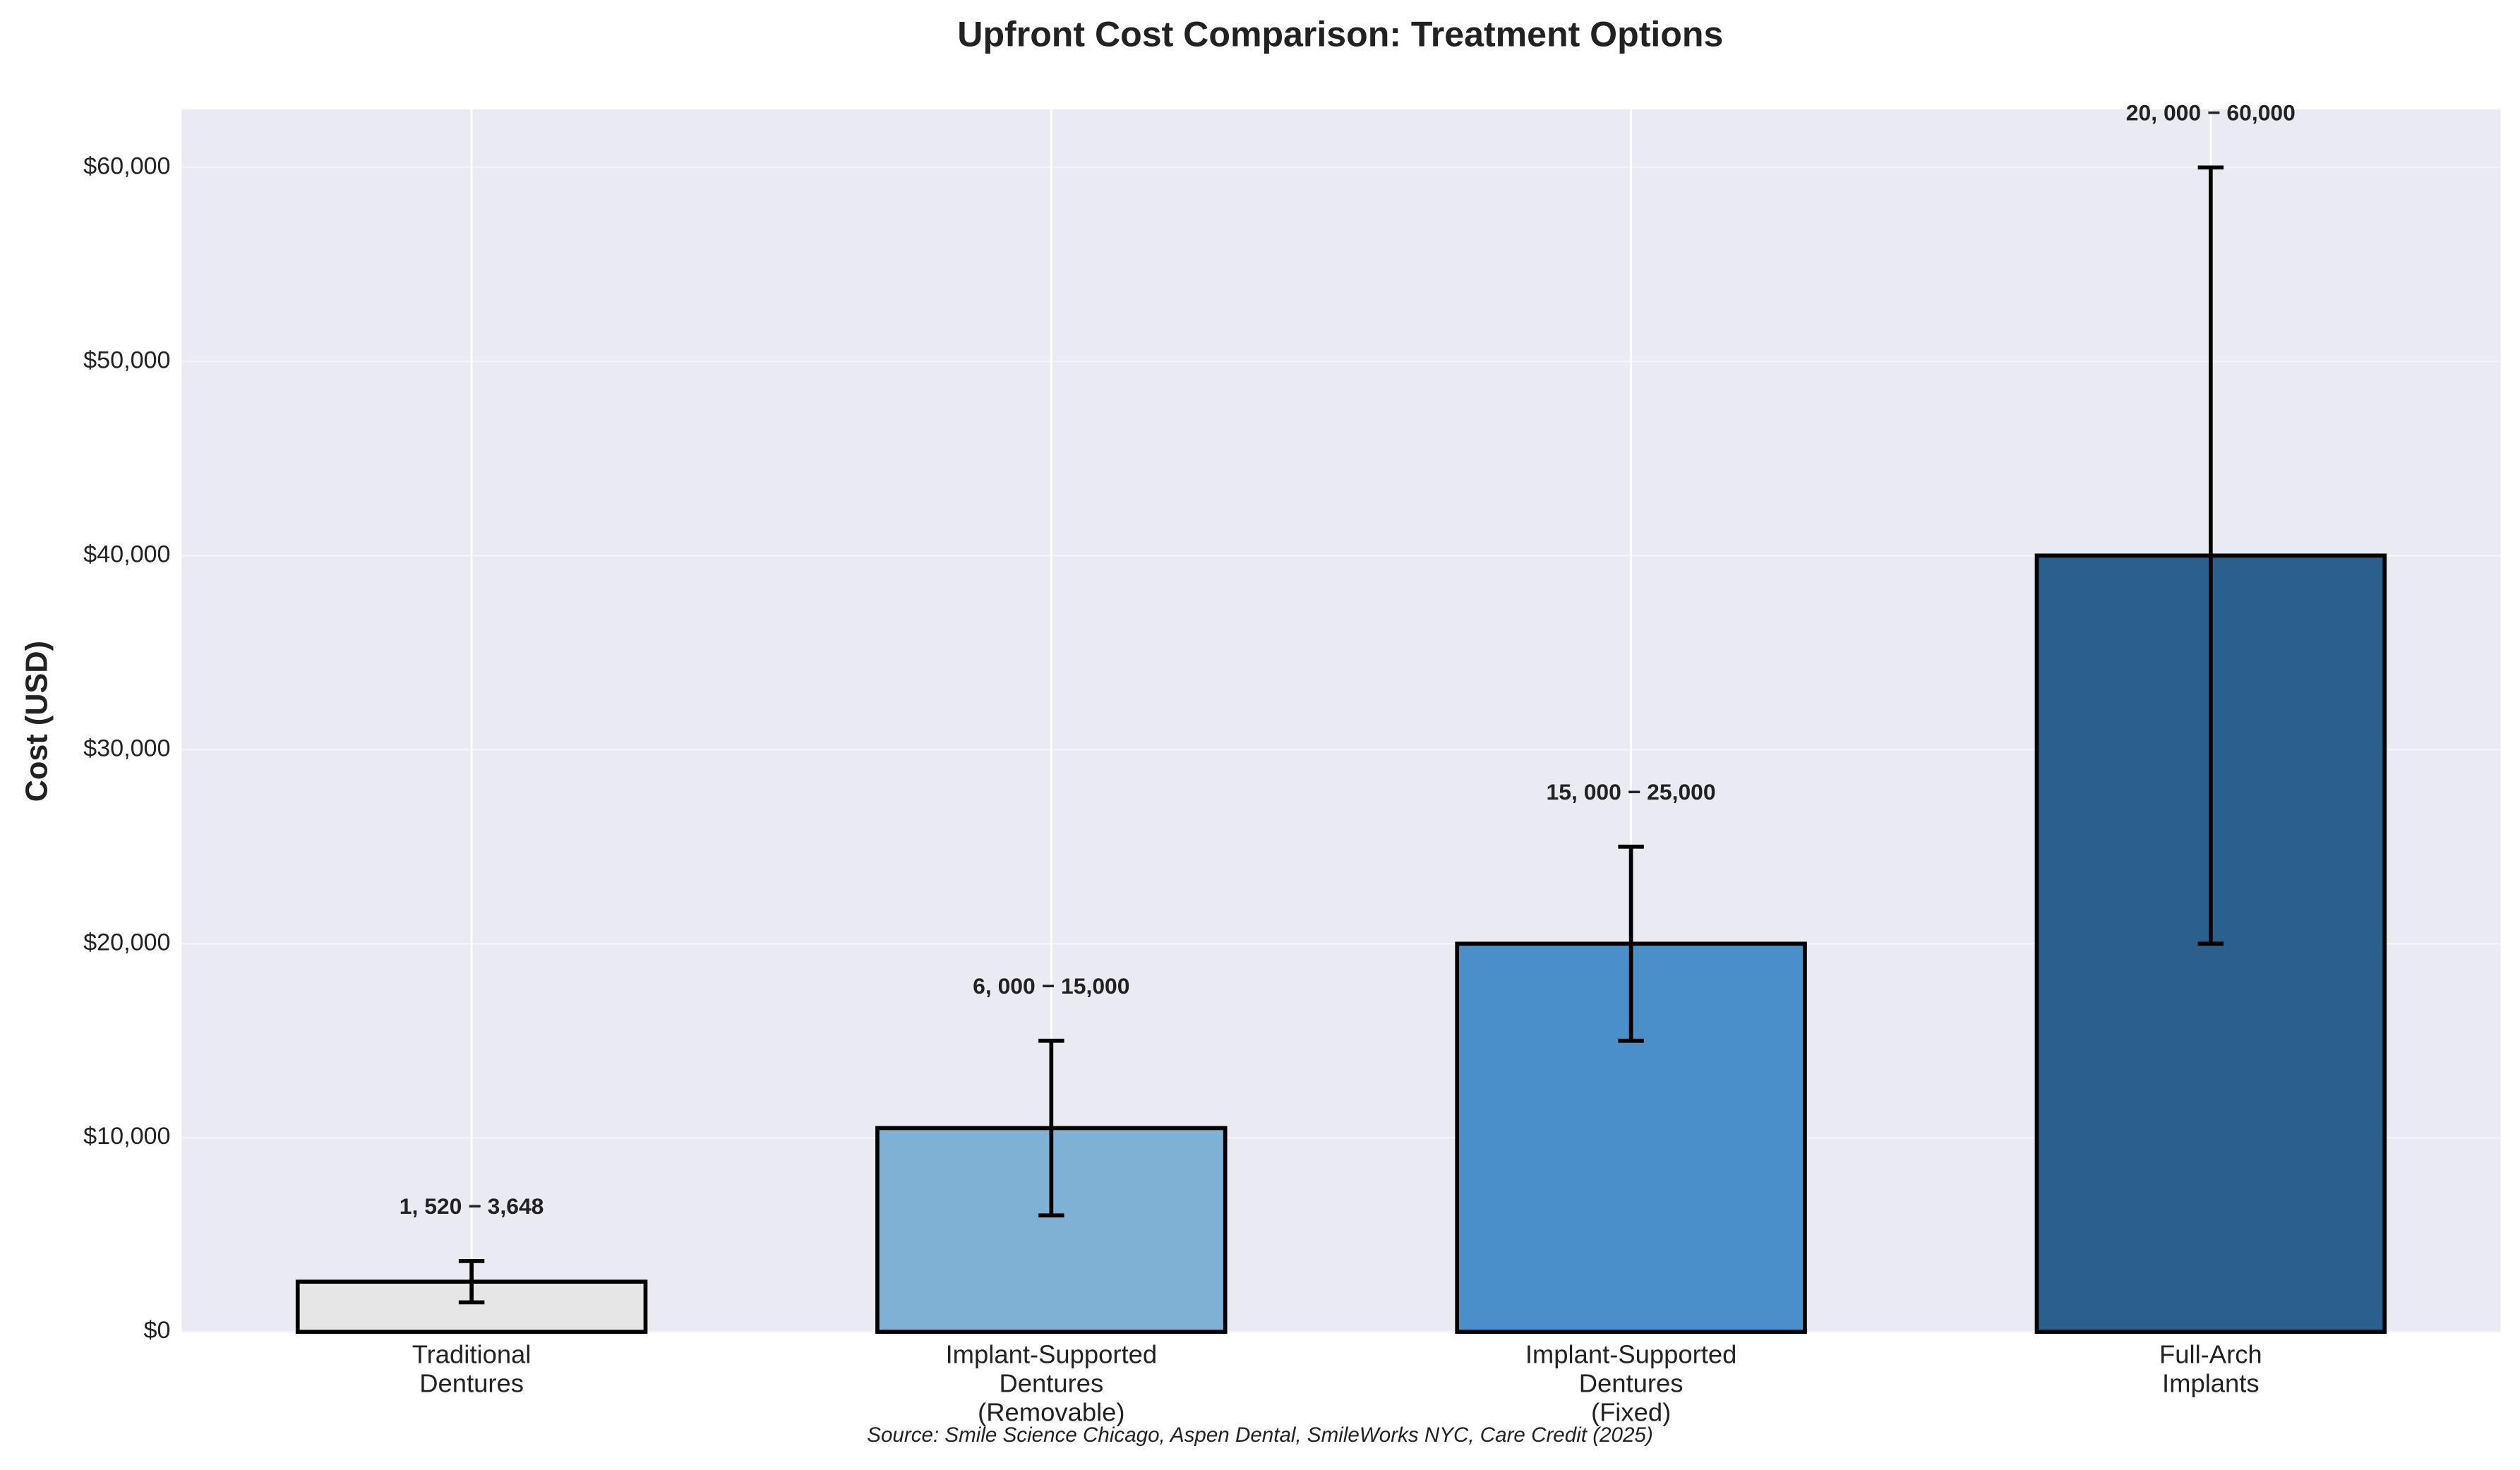 This screenshot has height=1470, width=2520. I want to click on y-tick-label: $30,000, so click(127, 748).